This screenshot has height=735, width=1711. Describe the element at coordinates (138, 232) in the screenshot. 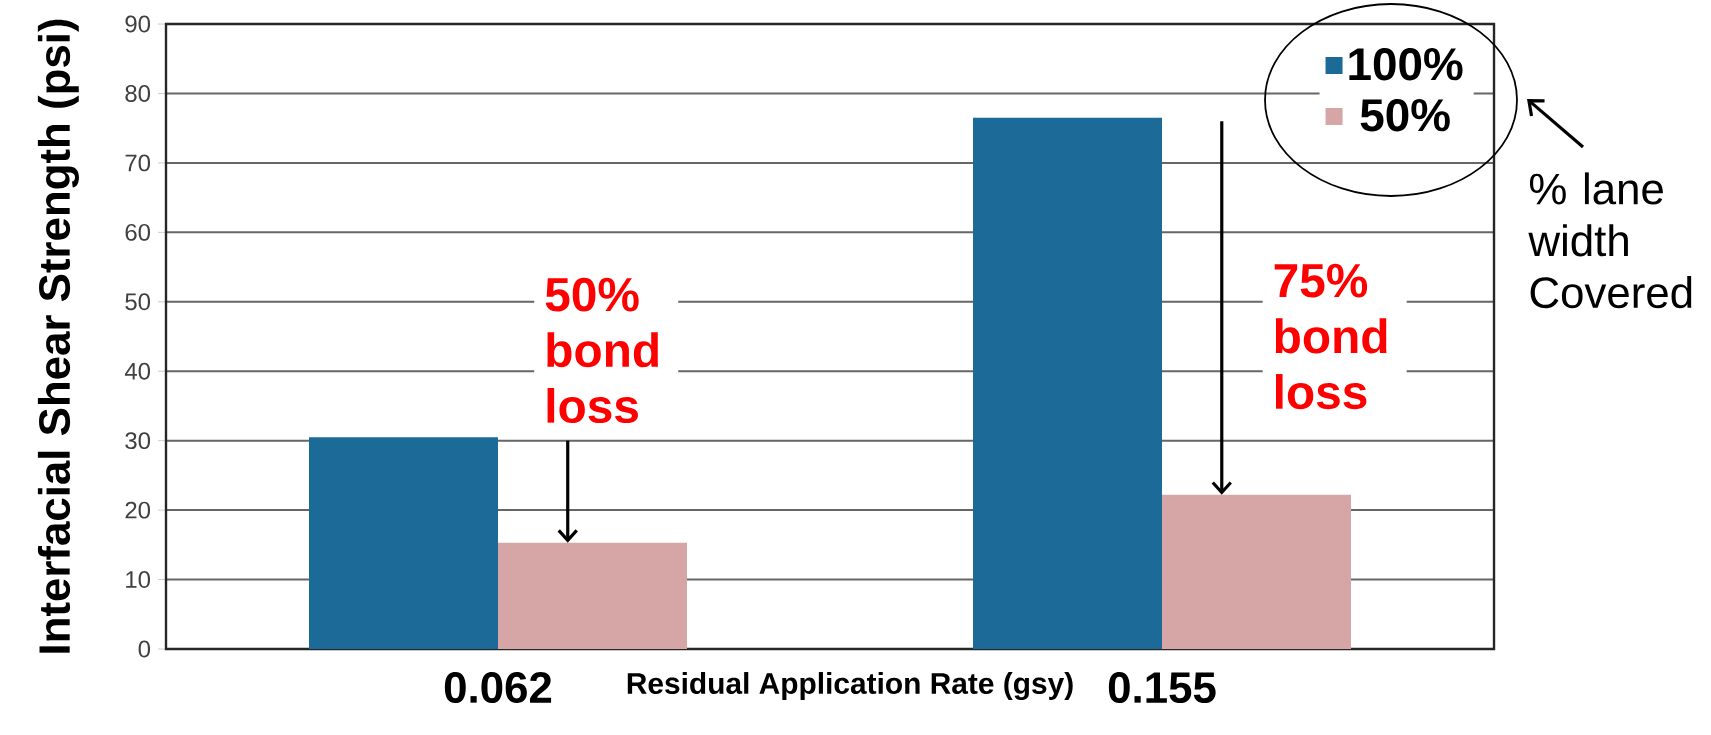

I see `y-tick-label: 60` at that location.